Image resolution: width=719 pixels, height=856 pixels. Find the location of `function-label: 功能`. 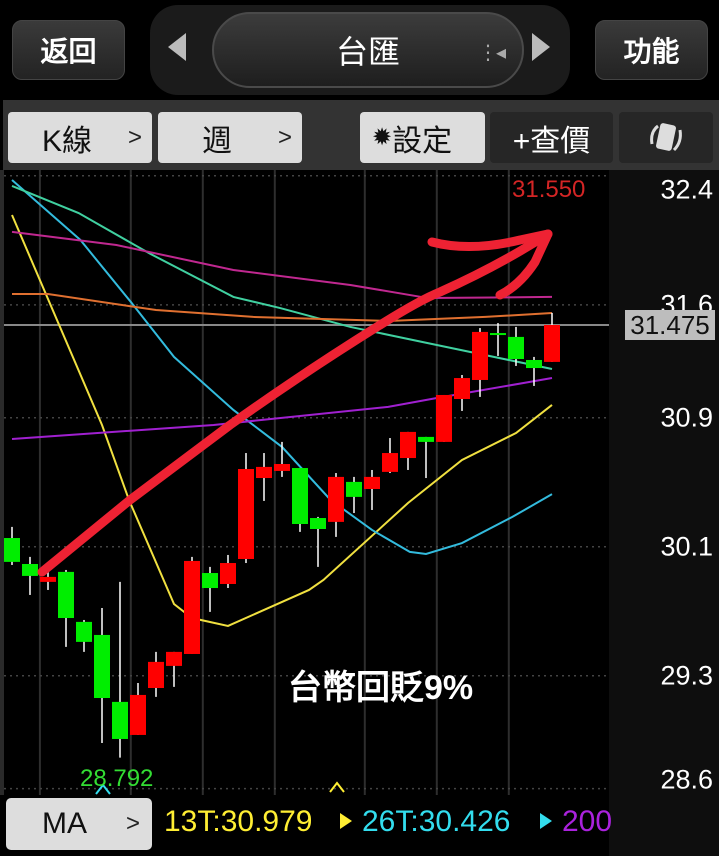

function-label: 功能 is located at coordinates (651, 51).